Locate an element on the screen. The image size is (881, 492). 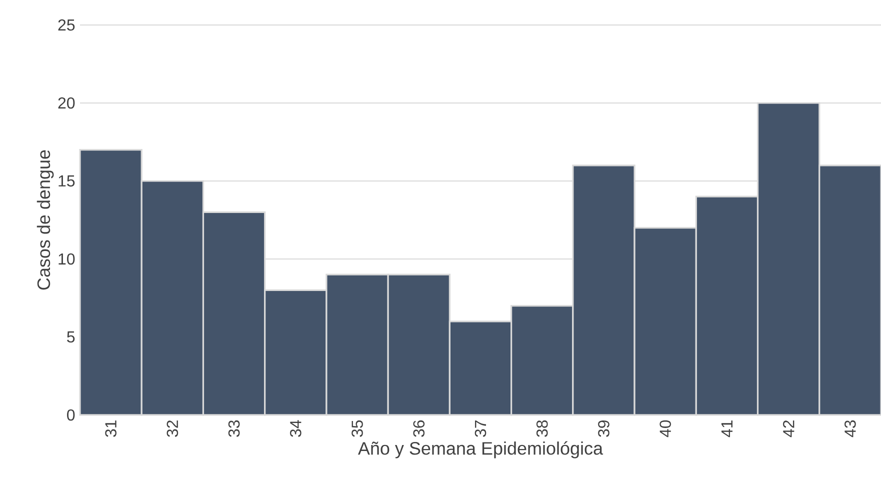
y-axis-title: Casos de dengue is located at coordinates (45, 220).